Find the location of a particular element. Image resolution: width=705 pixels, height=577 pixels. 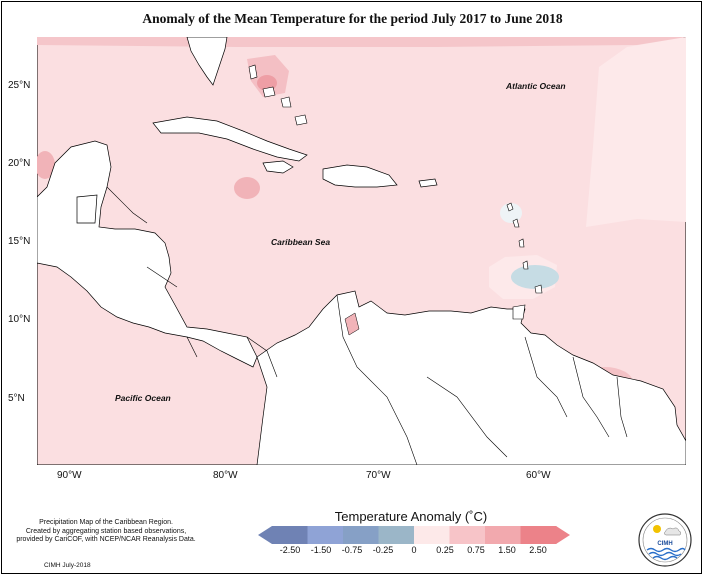

anomaly-zone-warm-jamaica is located at coordinates (247, 188).